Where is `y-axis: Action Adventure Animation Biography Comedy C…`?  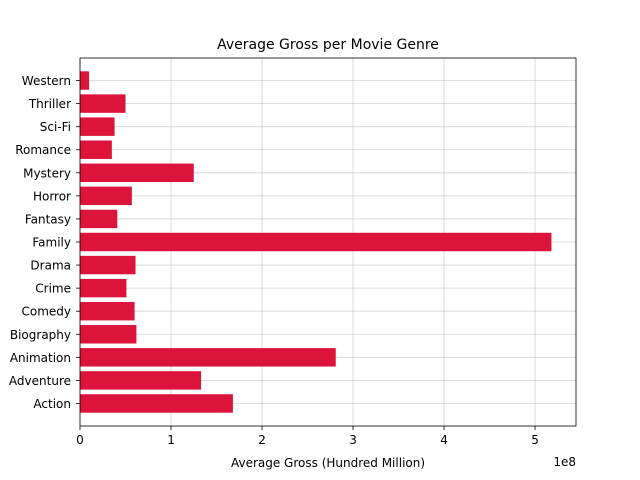 y-axis: Action Adventure Animation Biography Comedy C… is located at coordinates (44, 242).